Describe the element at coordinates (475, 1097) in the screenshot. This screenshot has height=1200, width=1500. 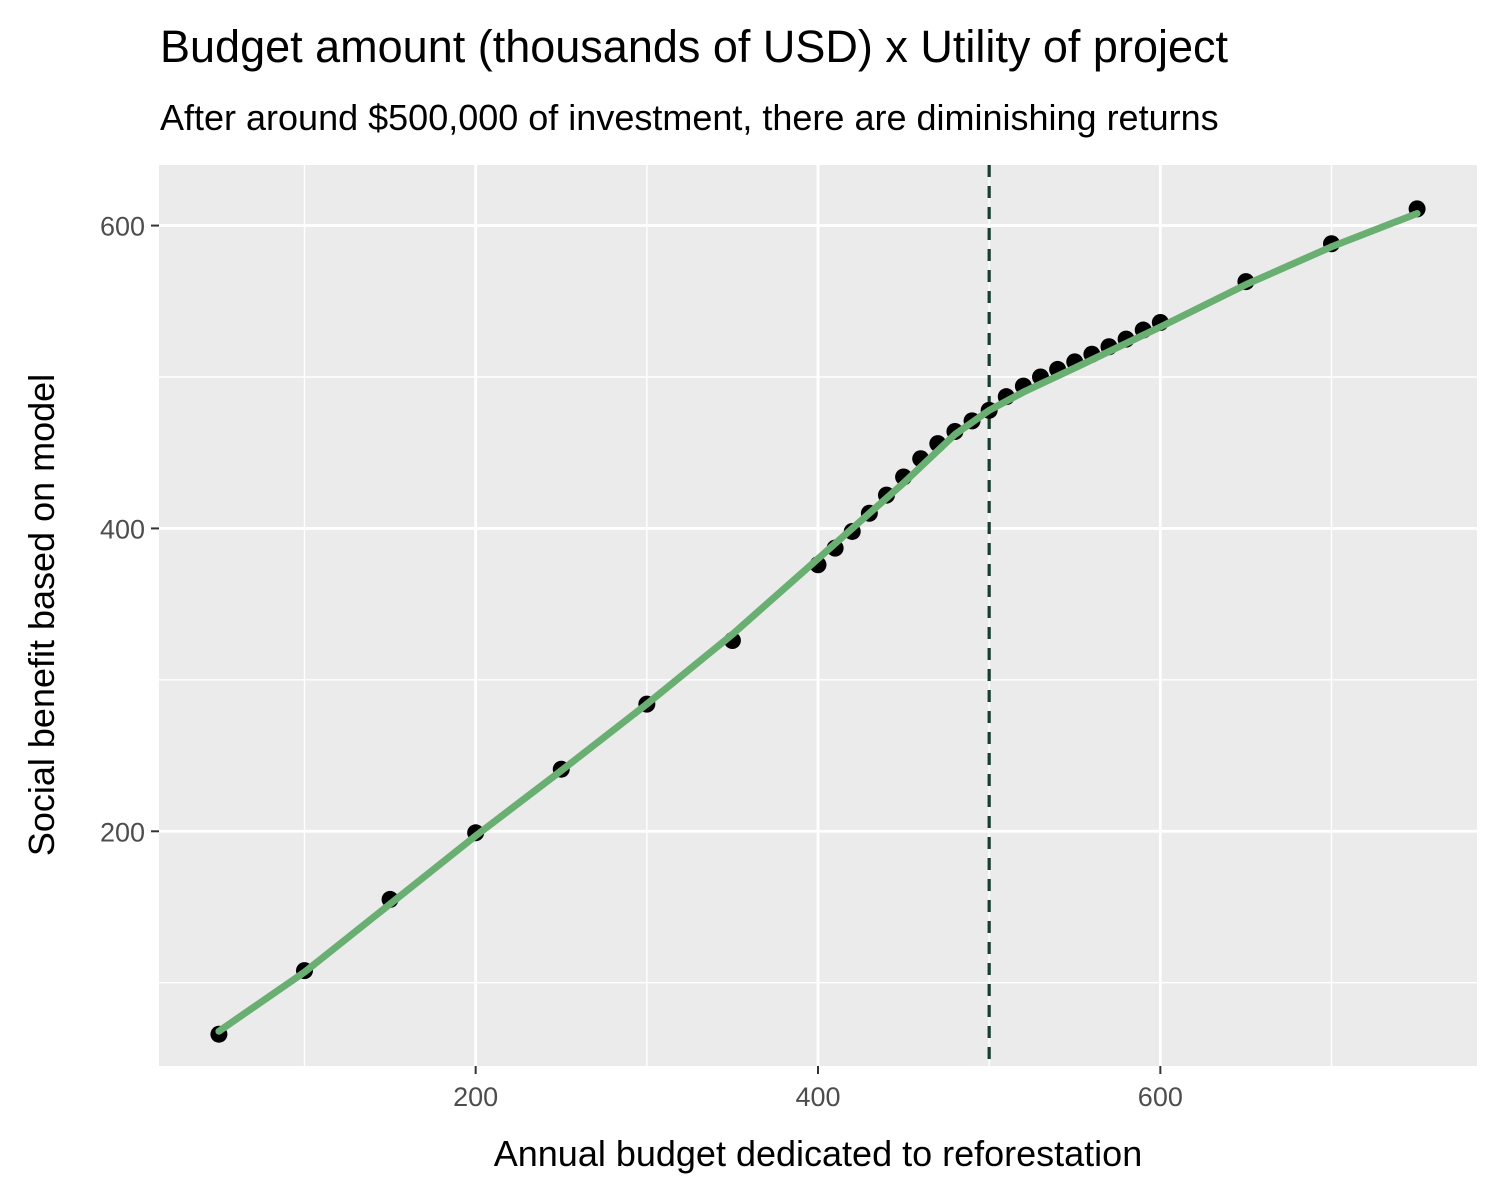
I see `x-tick-label: 200` at that location.